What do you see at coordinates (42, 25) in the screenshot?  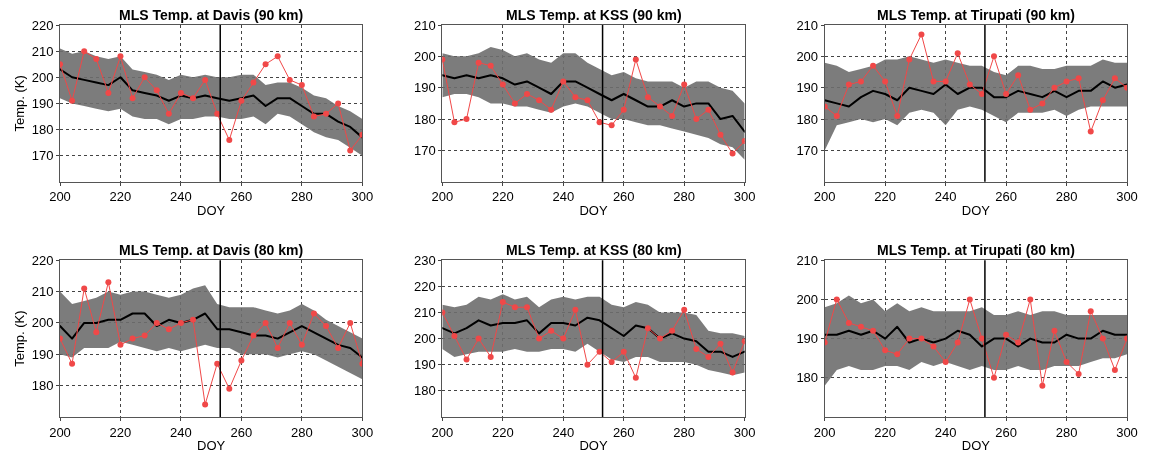 I see `y-tick-label: 220` at bounding box center [42, 25].